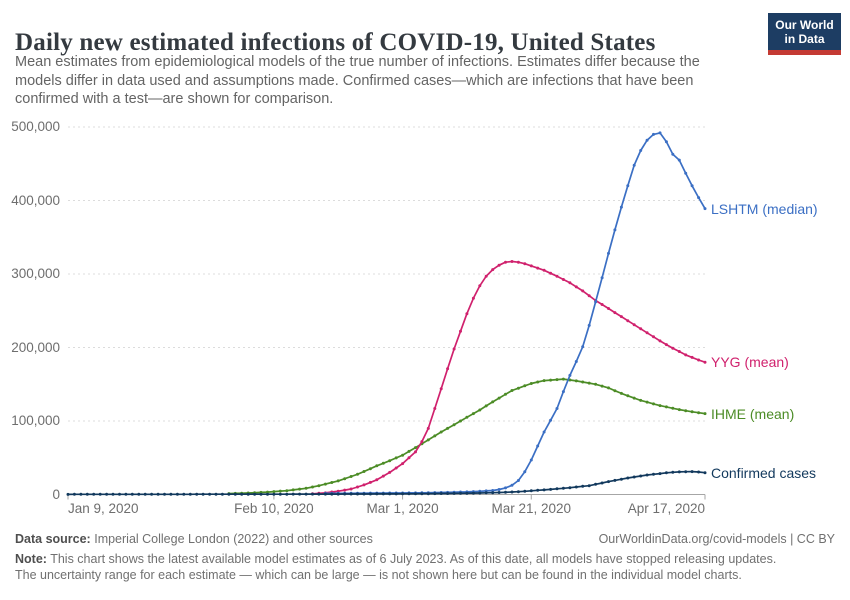 Image resolution: width=850 pixels, height=600 pixels. Describe the element at coordinates (103, 508) in the screenshot. I see `x-axis-label: Jan 9, 2020` at that location.